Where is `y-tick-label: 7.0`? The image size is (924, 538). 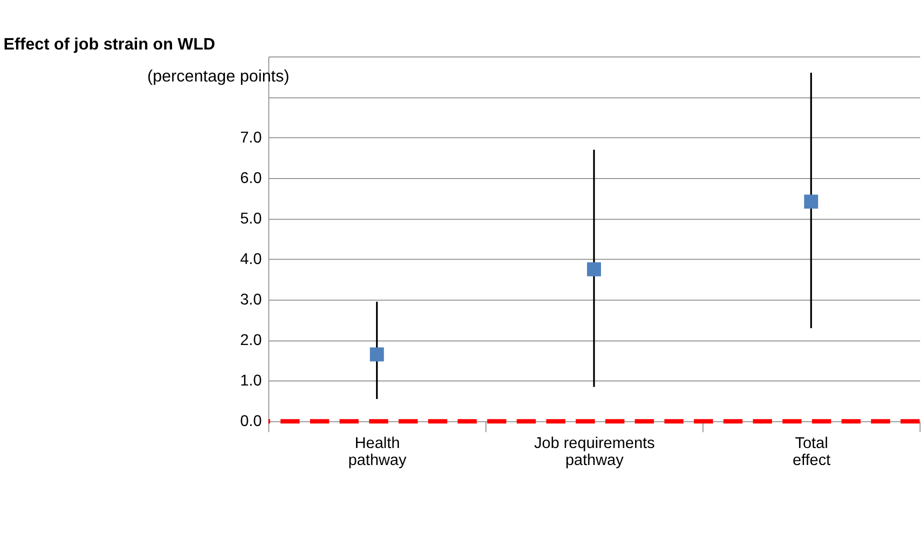 y-tick-label: 7.0 is located at coordinates (251, 137).